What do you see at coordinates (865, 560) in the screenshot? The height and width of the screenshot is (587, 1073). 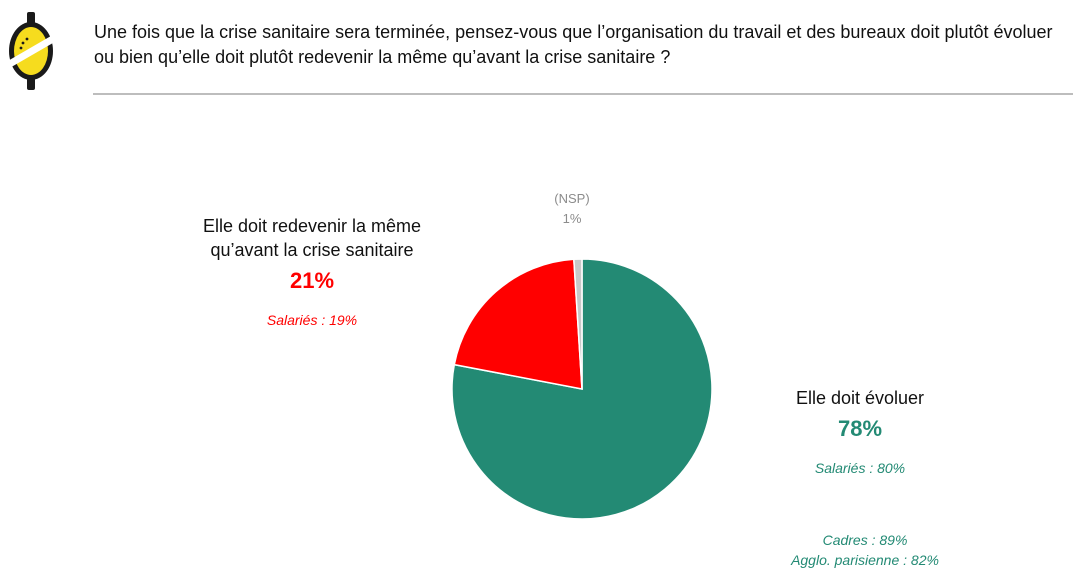 I see `evoluer-agglo: Agglo. parisienne : 82%` at bounding box center [865, 560].